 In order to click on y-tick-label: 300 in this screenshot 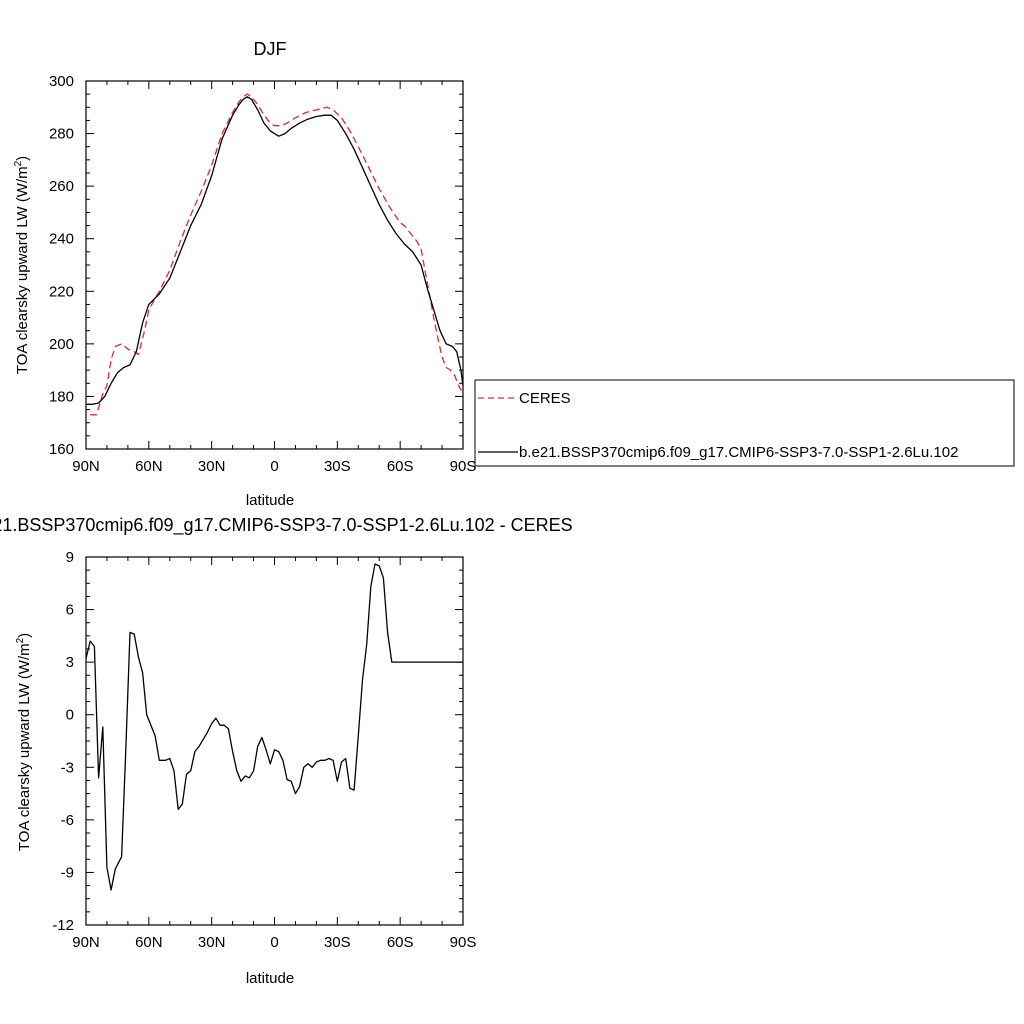, I will do `click(61, 81)`.